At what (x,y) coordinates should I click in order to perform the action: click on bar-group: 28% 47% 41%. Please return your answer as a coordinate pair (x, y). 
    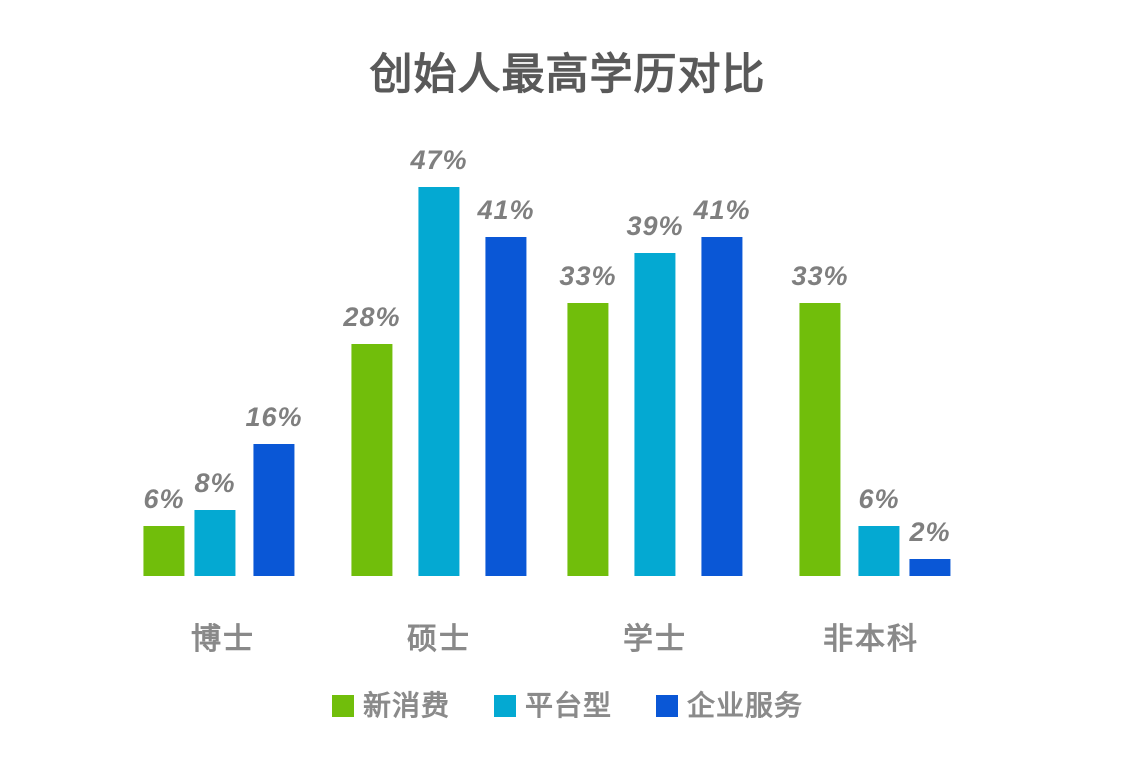
    Looking at the image, I should click on (438, 361).